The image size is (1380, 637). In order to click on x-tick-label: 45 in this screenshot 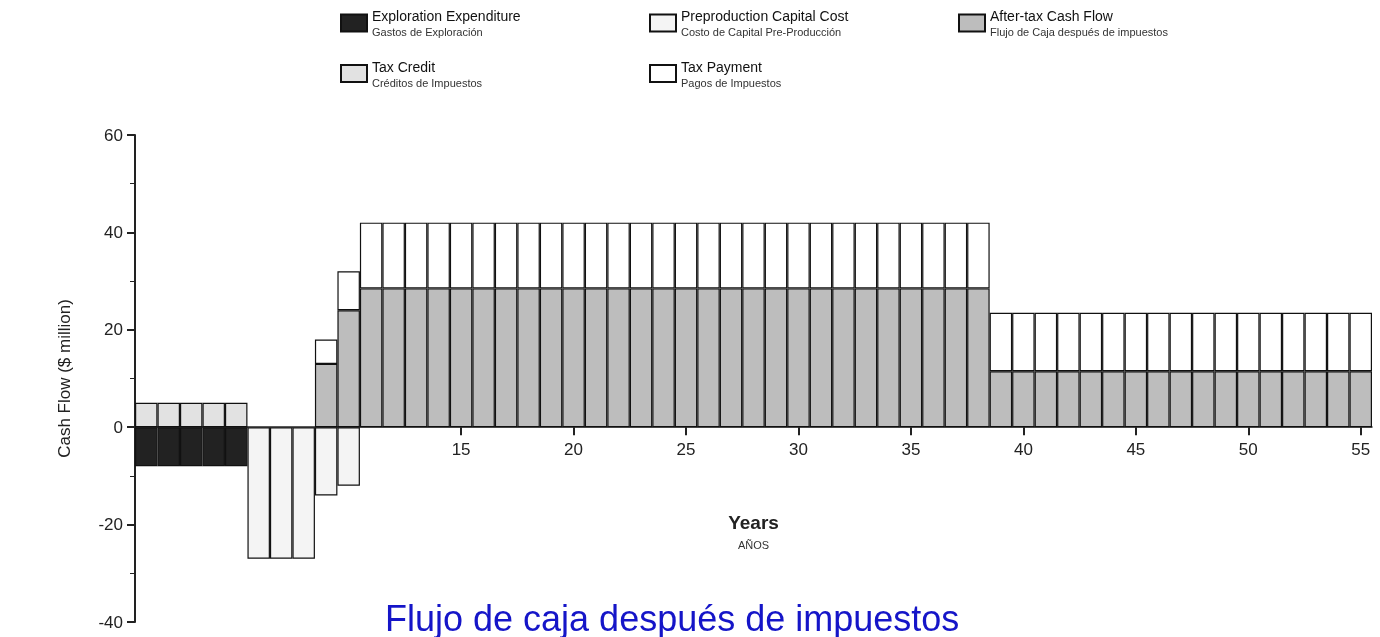, I will do `click(1136, 450)`.